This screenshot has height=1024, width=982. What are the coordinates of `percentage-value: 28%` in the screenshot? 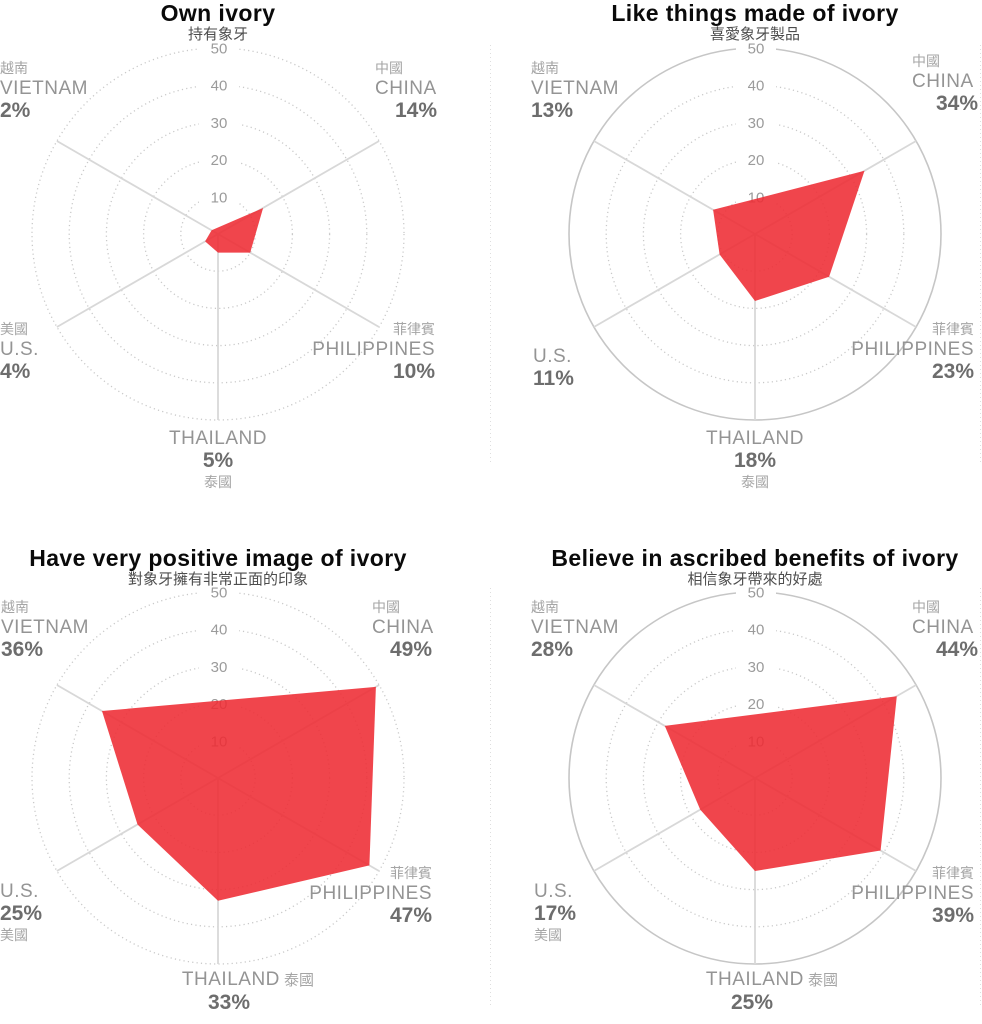 It's located at (552, 649).